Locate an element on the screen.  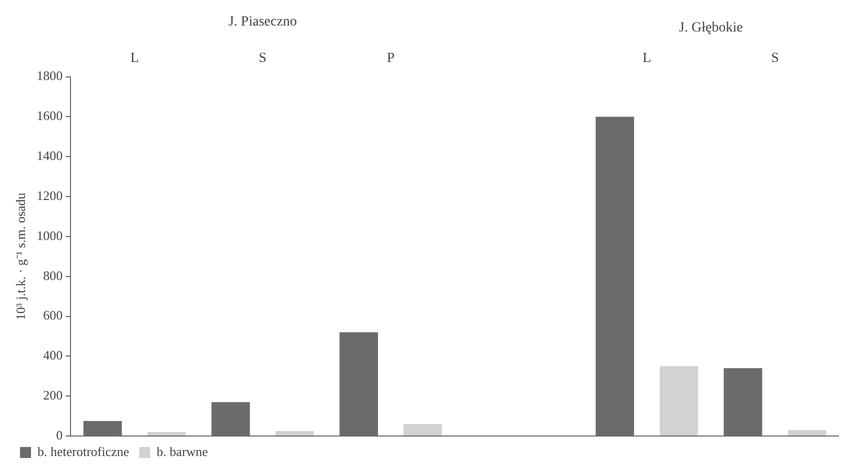
y-tick-label: 1600 is located at coordinates (49, 116).